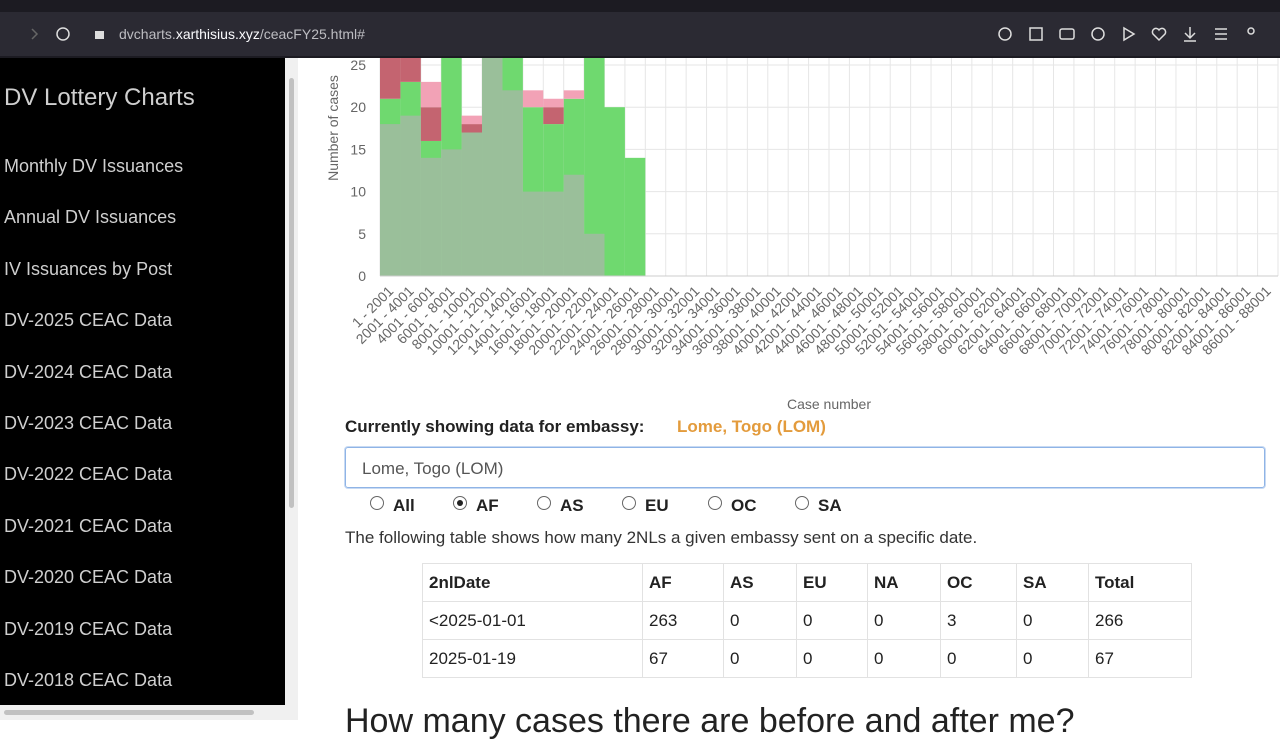 The width and height of the screenshot is (1280, 741). What do you see at coordinates (1098, 34) in the screenshot?
I see `shield-icon` at bounding box center [1098, 34].